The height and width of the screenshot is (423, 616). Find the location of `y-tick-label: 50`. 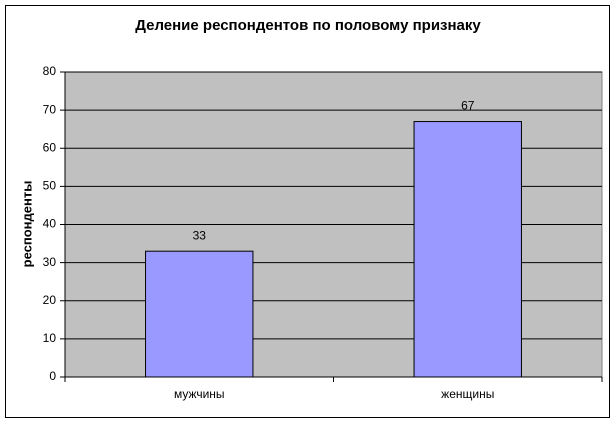

y-tick-label: 50 is located at coordinates (50, 186).